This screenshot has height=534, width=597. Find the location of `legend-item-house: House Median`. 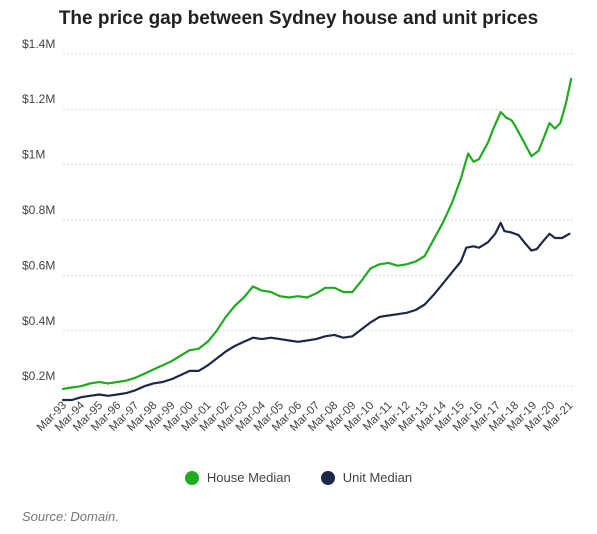

legend-item-house: House Median is located at coordinates (237, 477).